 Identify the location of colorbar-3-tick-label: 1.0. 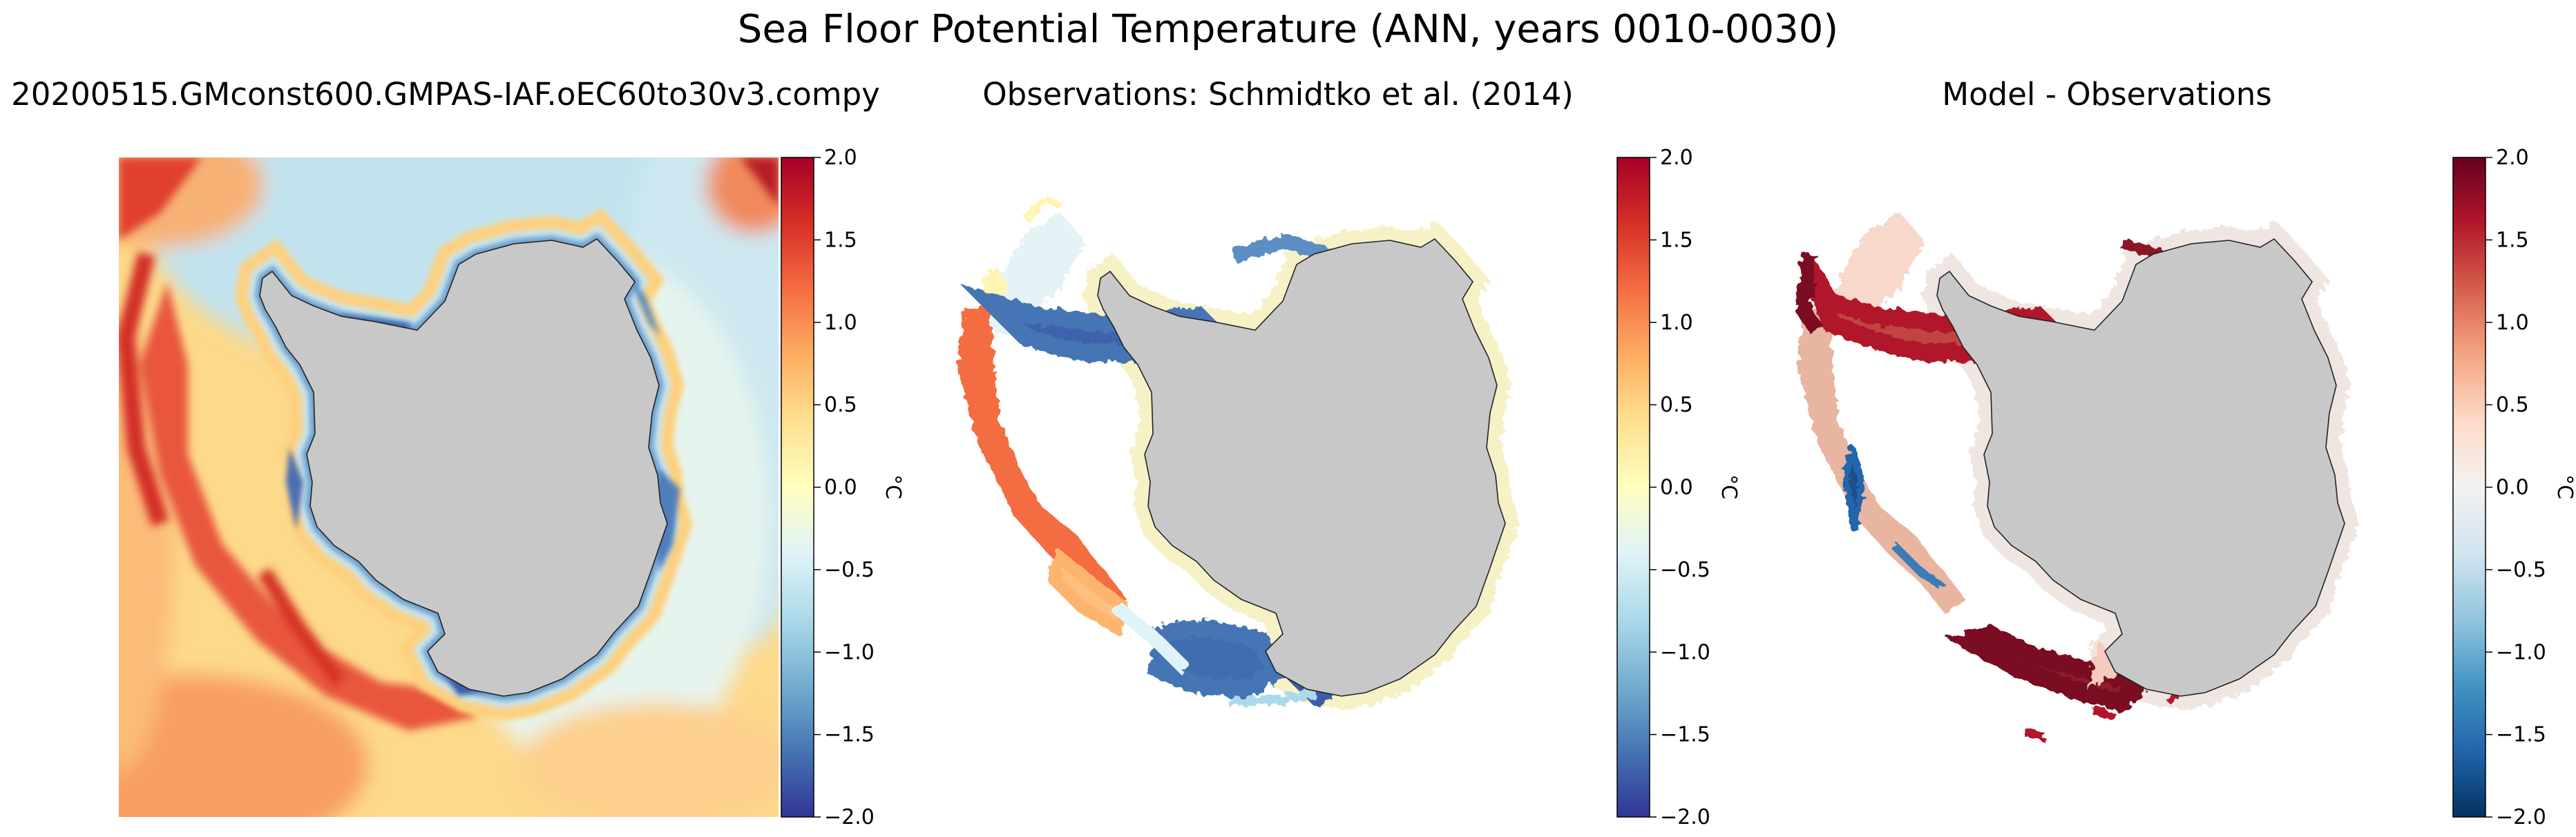
(2512, 323).